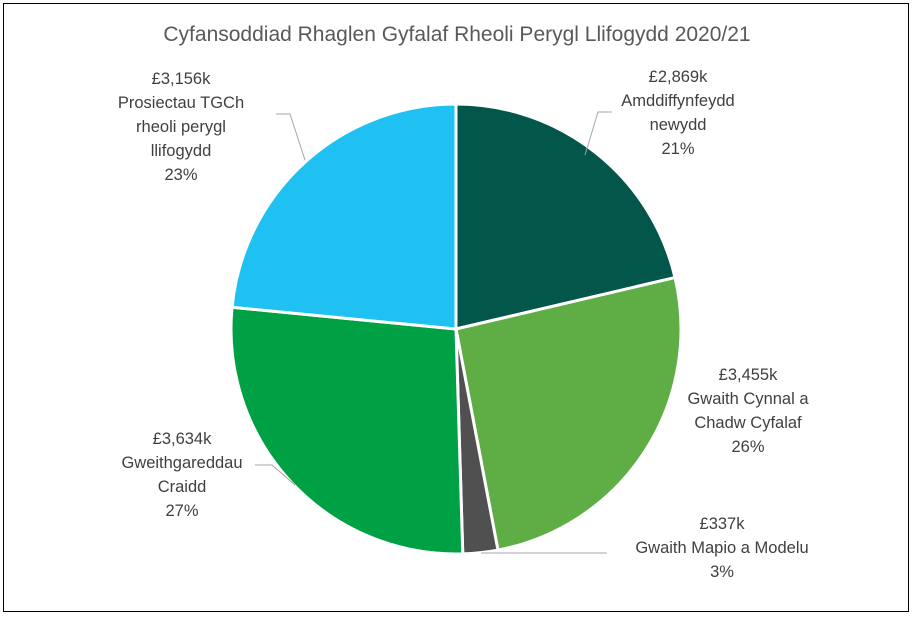 This screenshot has height=617, width=915. What do you see at coordinates (677, 113) in the screenshot?
I see `data-label-1: £2,869k Amddiffynfeydd newydd 21%` at bounding box center [677, 113].